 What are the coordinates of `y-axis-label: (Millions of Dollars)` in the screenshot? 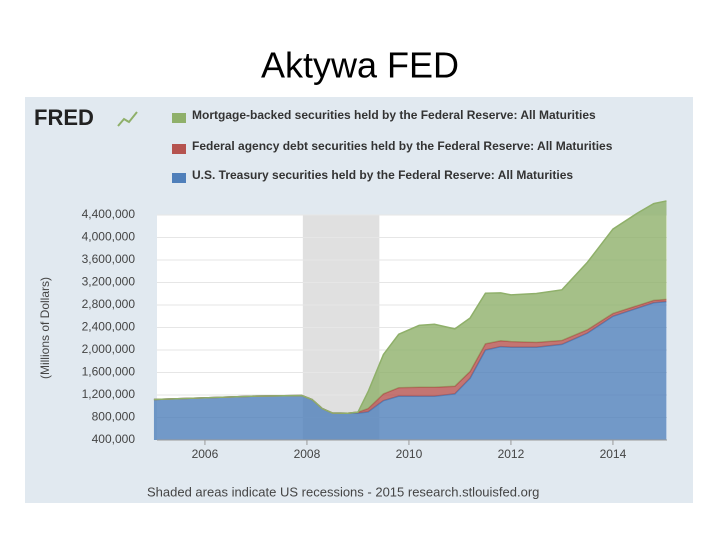 It's located at (45, 328).